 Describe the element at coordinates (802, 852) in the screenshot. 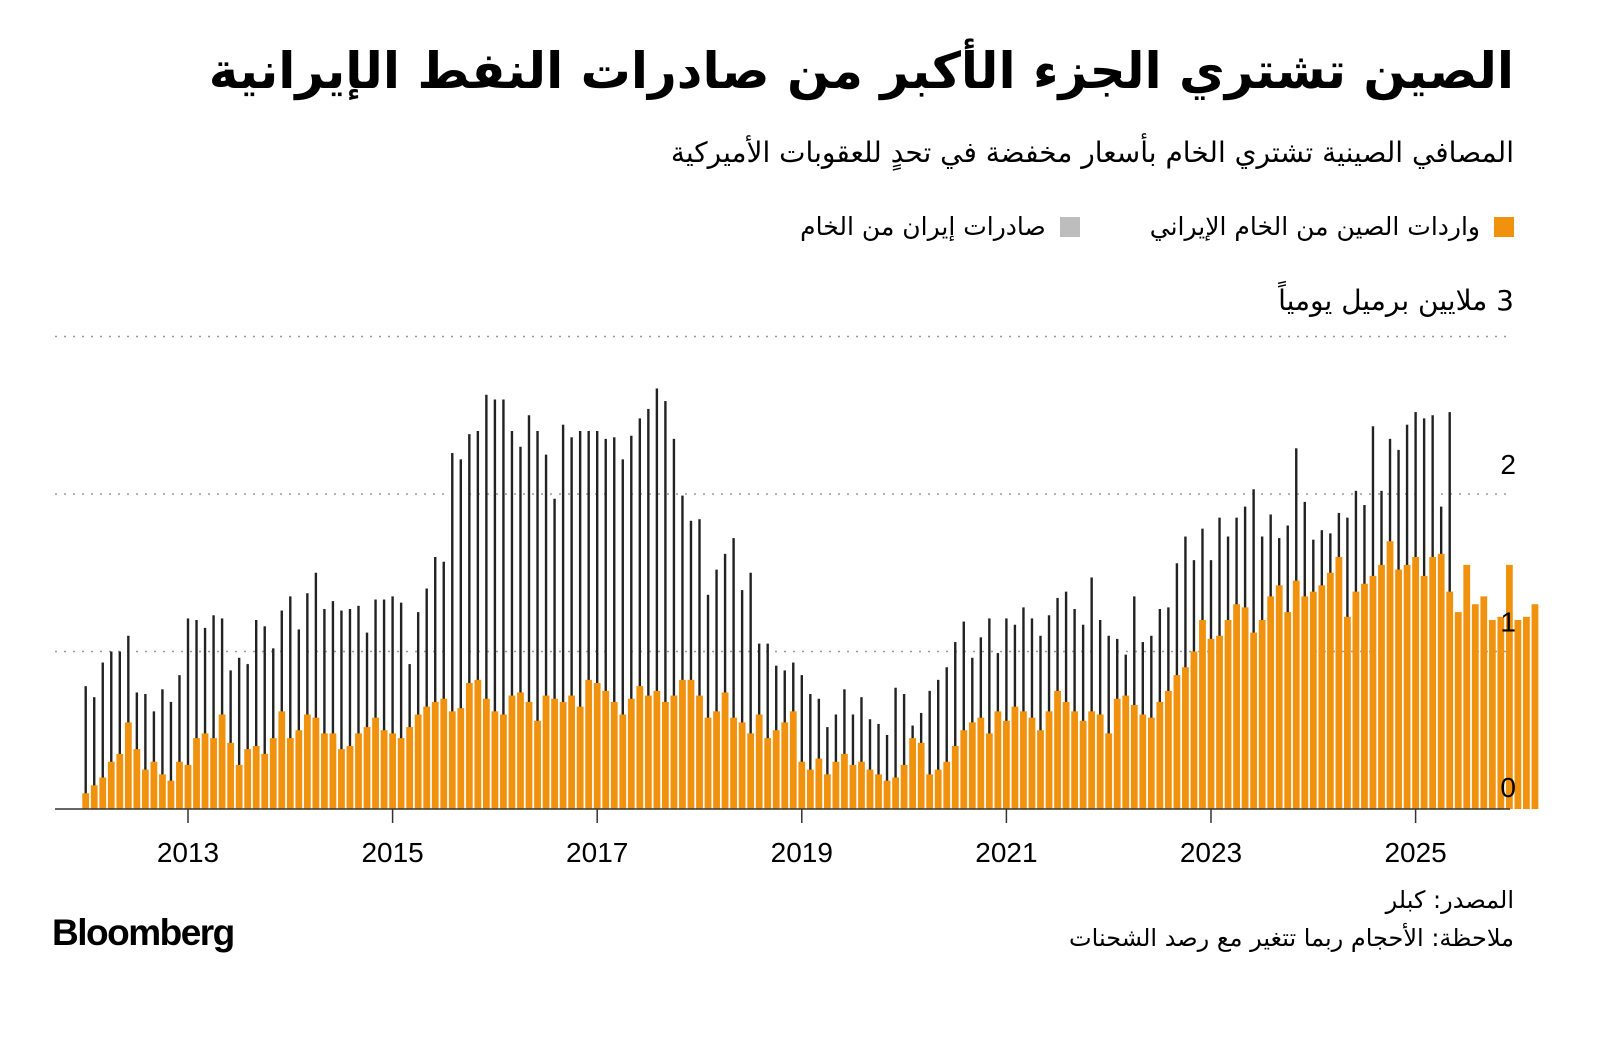

I see `x-tick-label: 2019` at that location.